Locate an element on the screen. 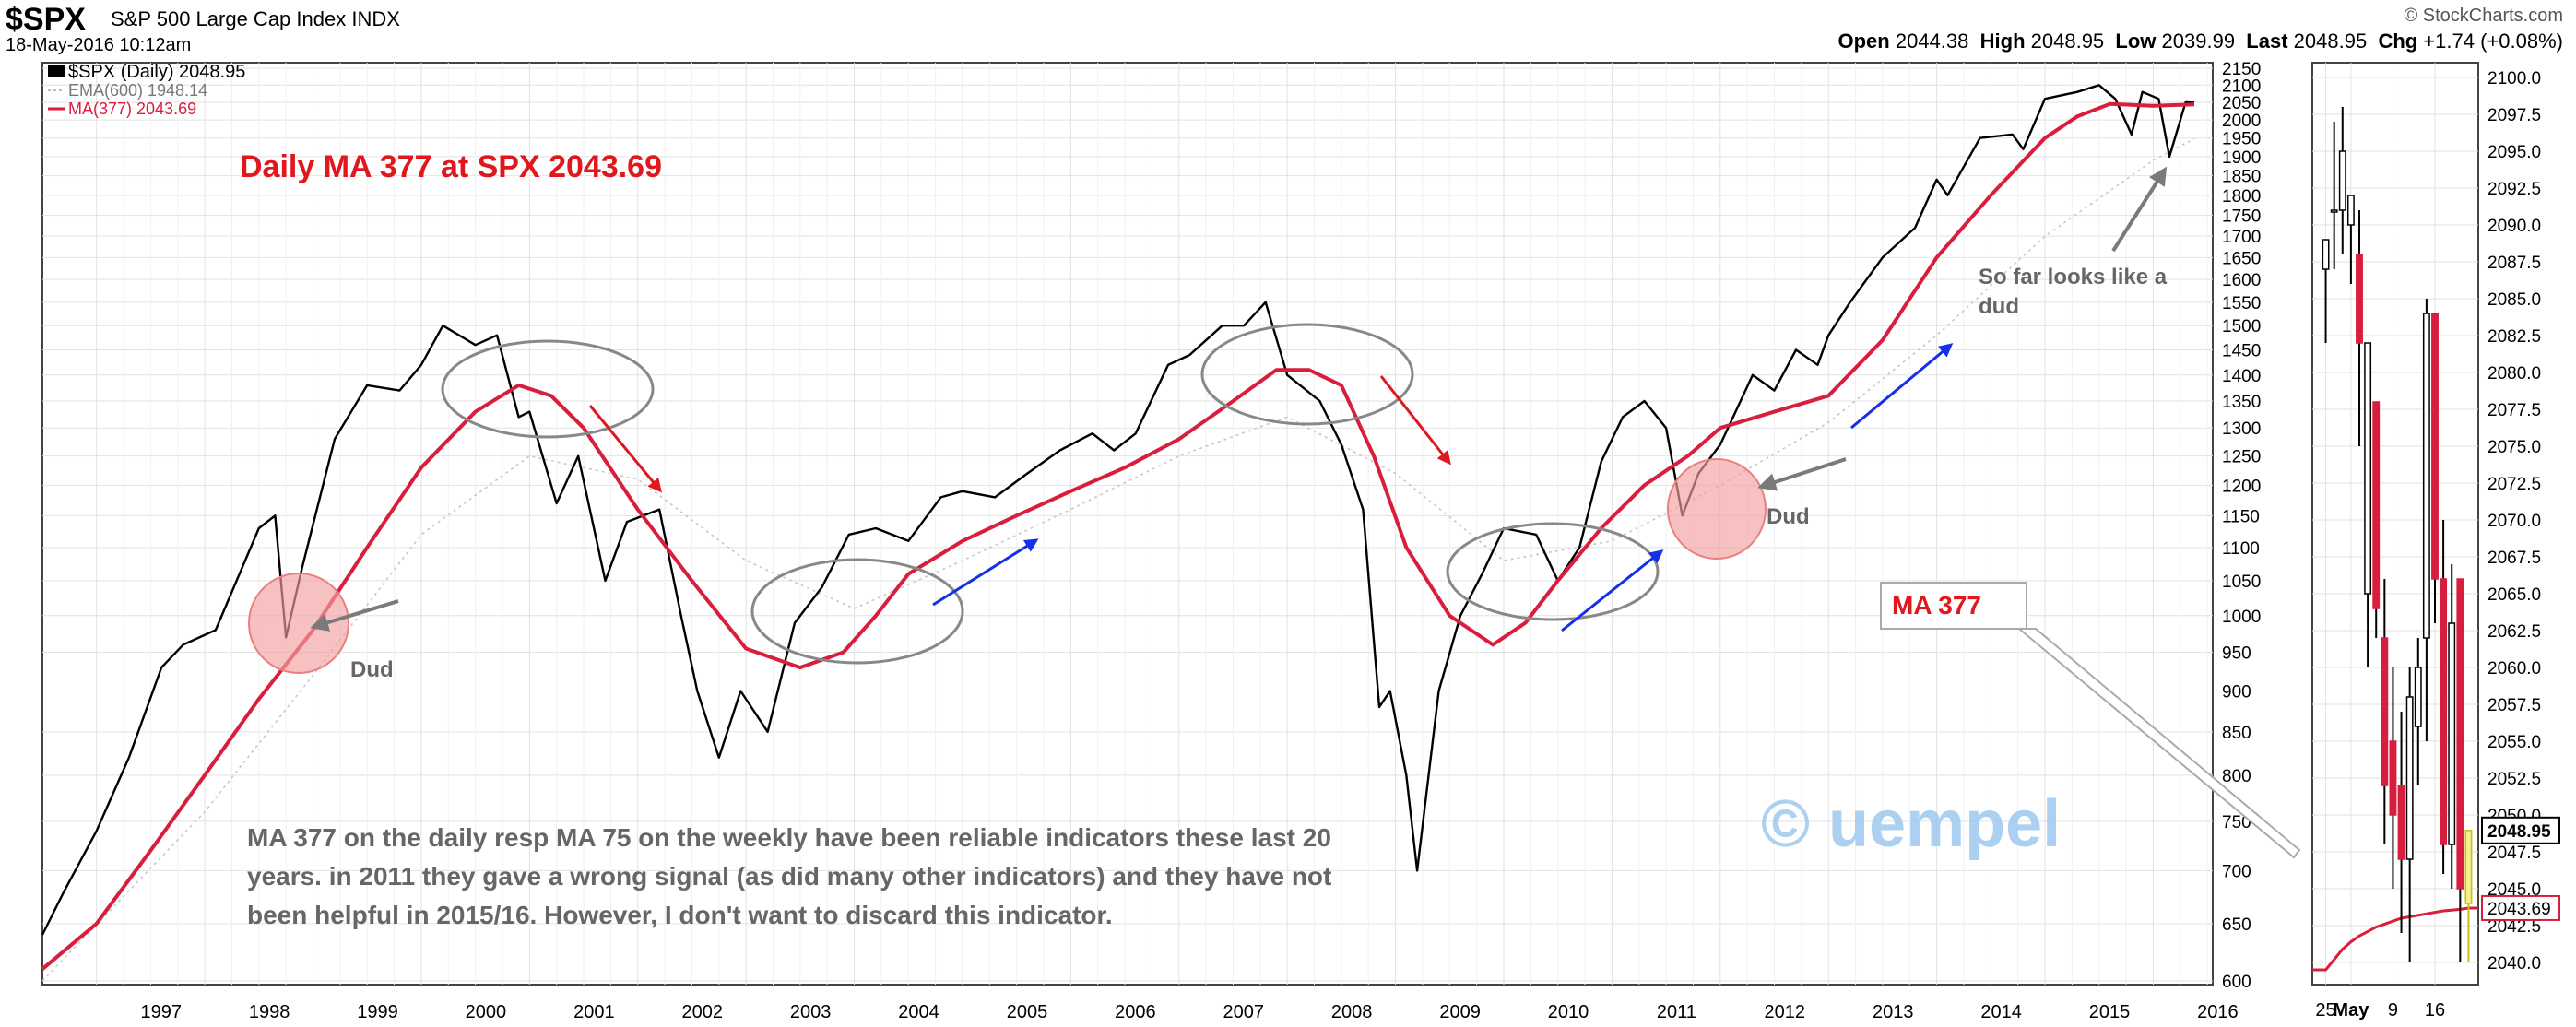  legend-price: $SPX (Daily) 2048.95 is located at coordinates (156, 72).